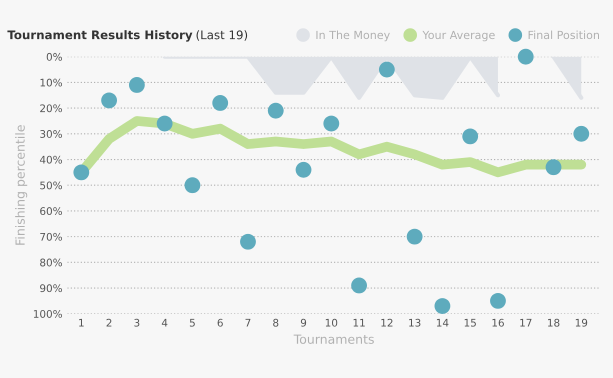  I want to click on y-tick-label: 0%, so click(54, 56).